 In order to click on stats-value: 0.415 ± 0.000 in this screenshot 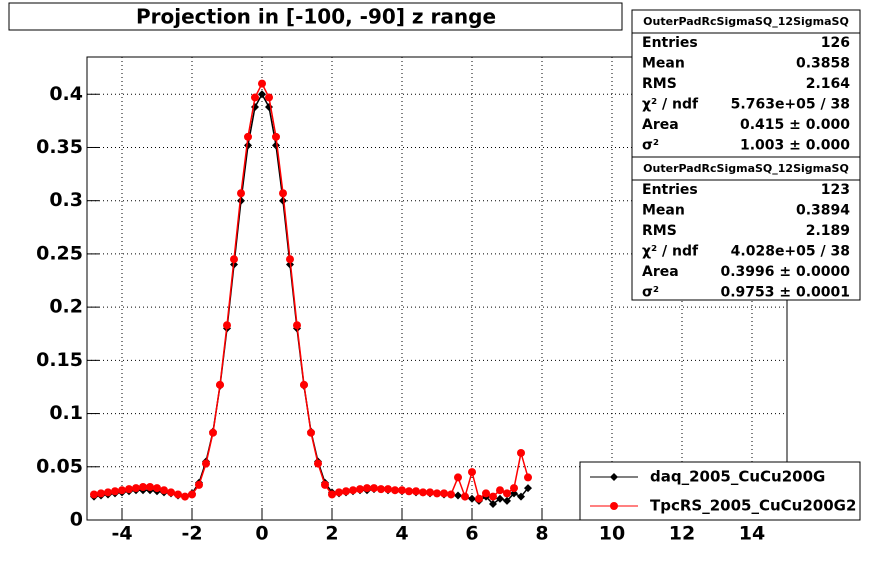, I will do `click(795, 125)`.